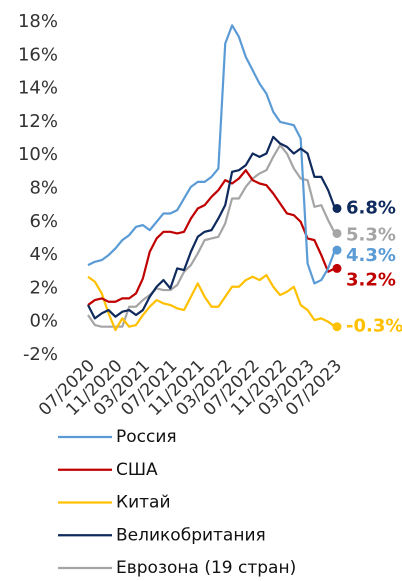 This screenshot has height=581, width=402. I want to click on data-label: 6.8%, so click(371, 207).